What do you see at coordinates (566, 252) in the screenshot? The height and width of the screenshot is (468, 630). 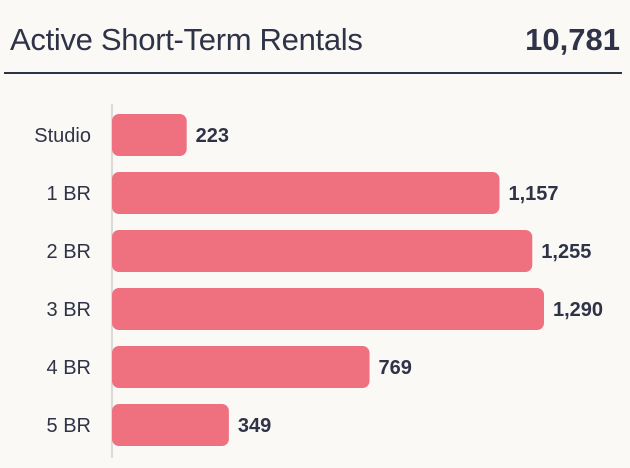 I see `value-label: 1,255` at bounding box center [566, 252].